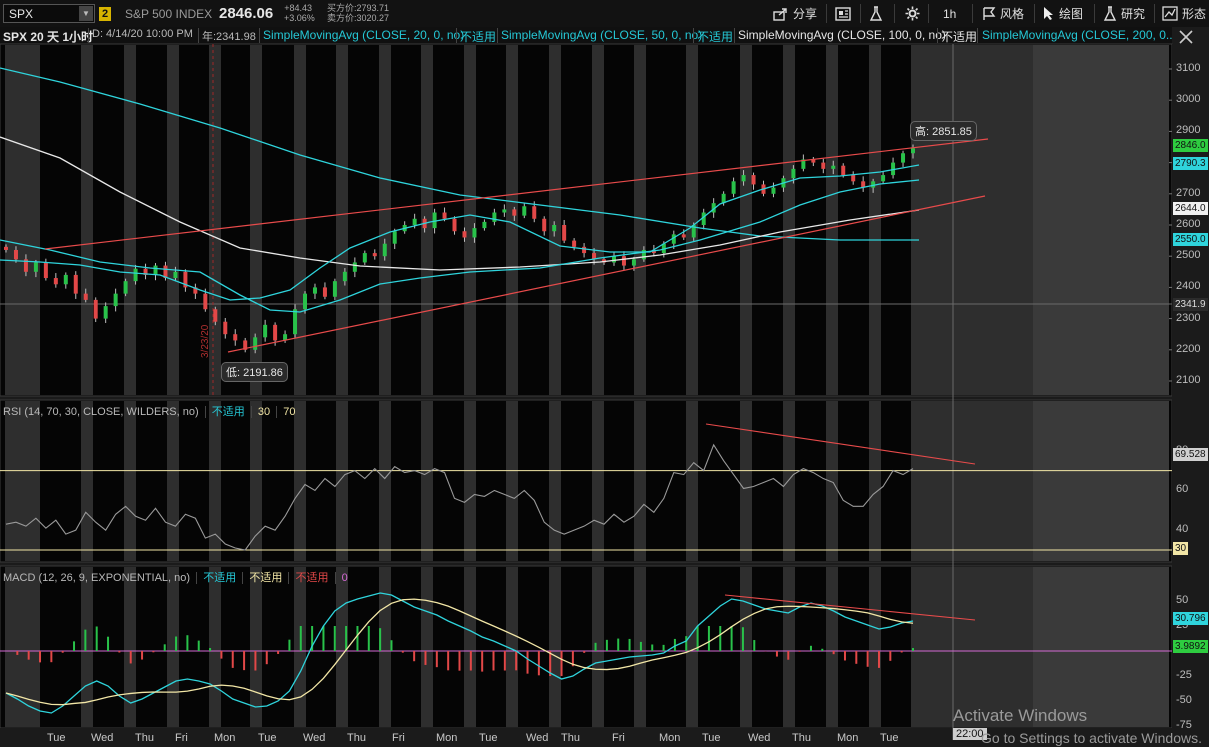 Image resolution: width=1209 pixels, height=747 pixels. I want to click on macd-tick-label: 50, so click(1182, 600).